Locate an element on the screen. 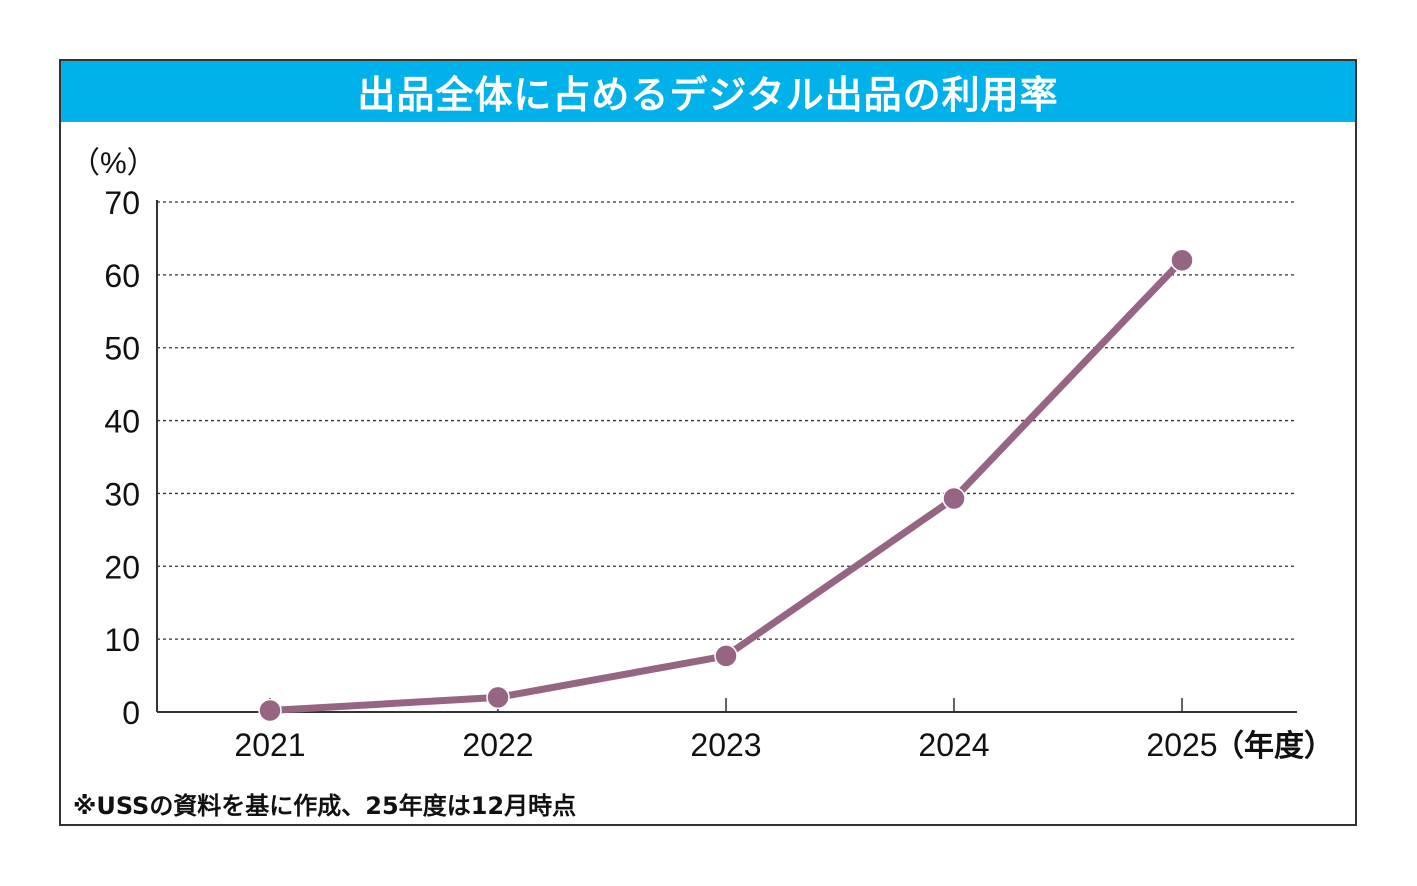  data-point-2025 is located at coordinates (1182, 260).